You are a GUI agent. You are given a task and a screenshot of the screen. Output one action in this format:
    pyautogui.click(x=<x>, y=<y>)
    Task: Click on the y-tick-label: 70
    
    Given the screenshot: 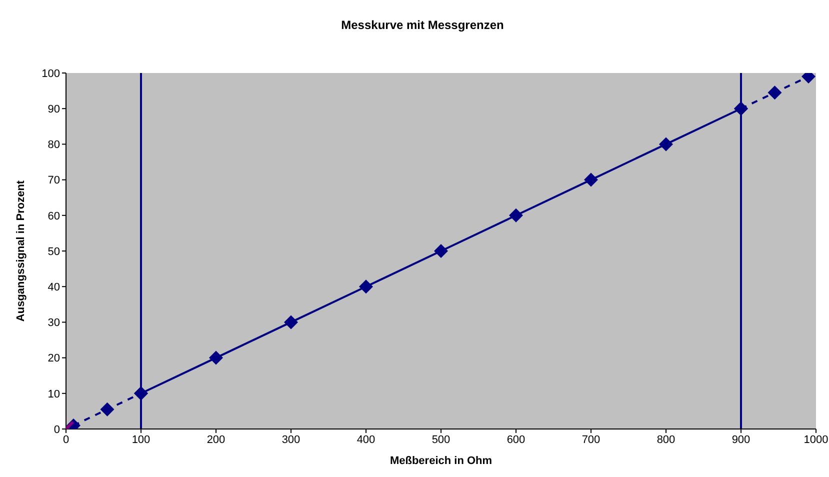 What is the action you would take?
    pyautogui.click(x=54, y=180)
    